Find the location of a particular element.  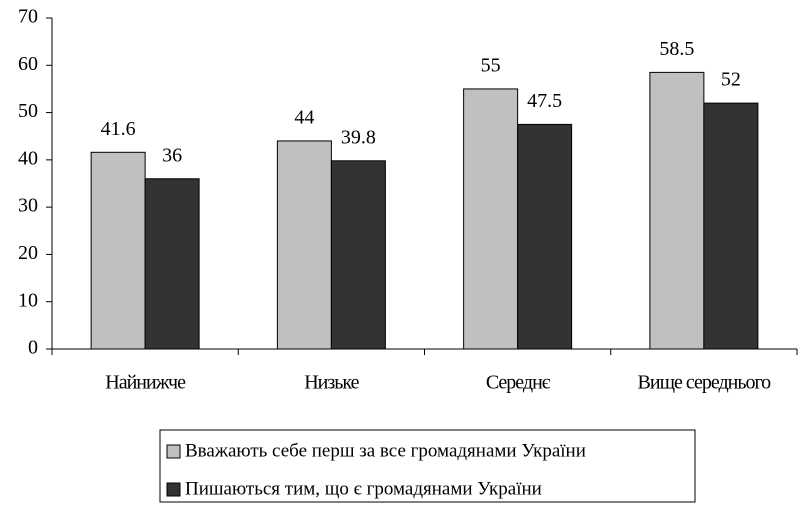

y-tick-label: 50 is located at coordinates (28, 111).